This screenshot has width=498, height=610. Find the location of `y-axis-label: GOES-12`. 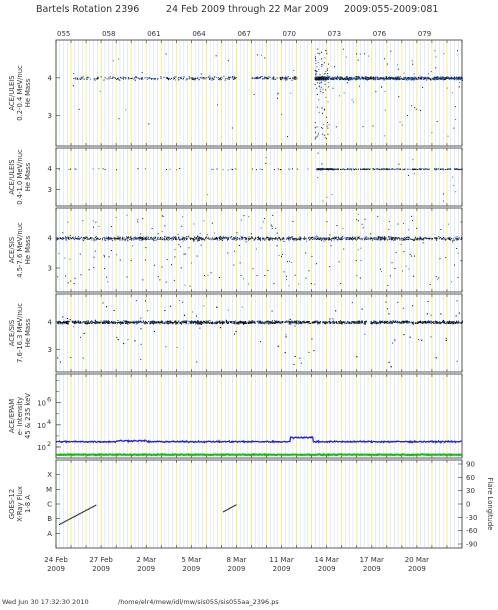

y-axis-label: GOES-12 is located at coordinates (12, 504).